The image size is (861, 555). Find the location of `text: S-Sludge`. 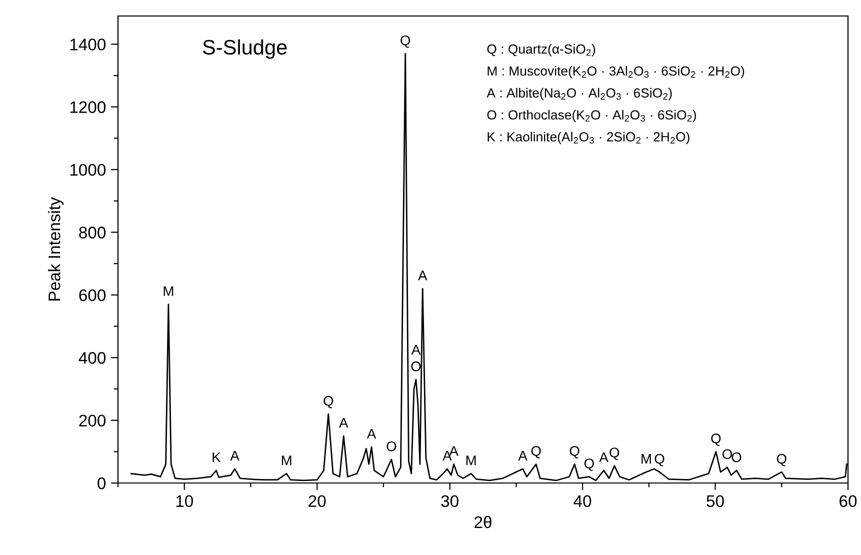

text: S-Sludge is located at coordinates (244, 49).